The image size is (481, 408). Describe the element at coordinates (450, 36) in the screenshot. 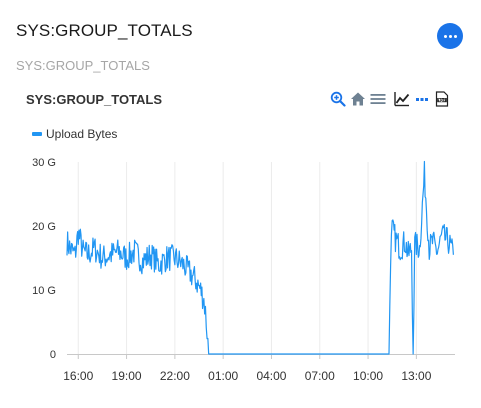

I see `more-options-button` at that location.